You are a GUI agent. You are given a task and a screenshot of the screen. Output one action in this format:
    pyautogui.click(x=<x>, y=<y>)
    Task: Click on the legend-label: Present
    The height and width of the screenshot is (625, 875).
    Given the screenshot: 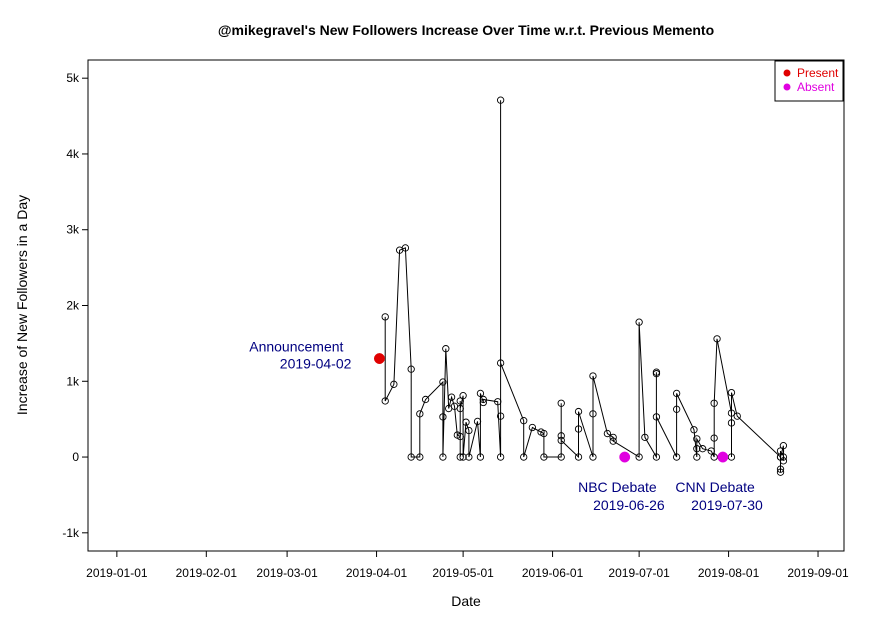 What is the action you would take?
    pyautogui.click(x=818, y=73)
    